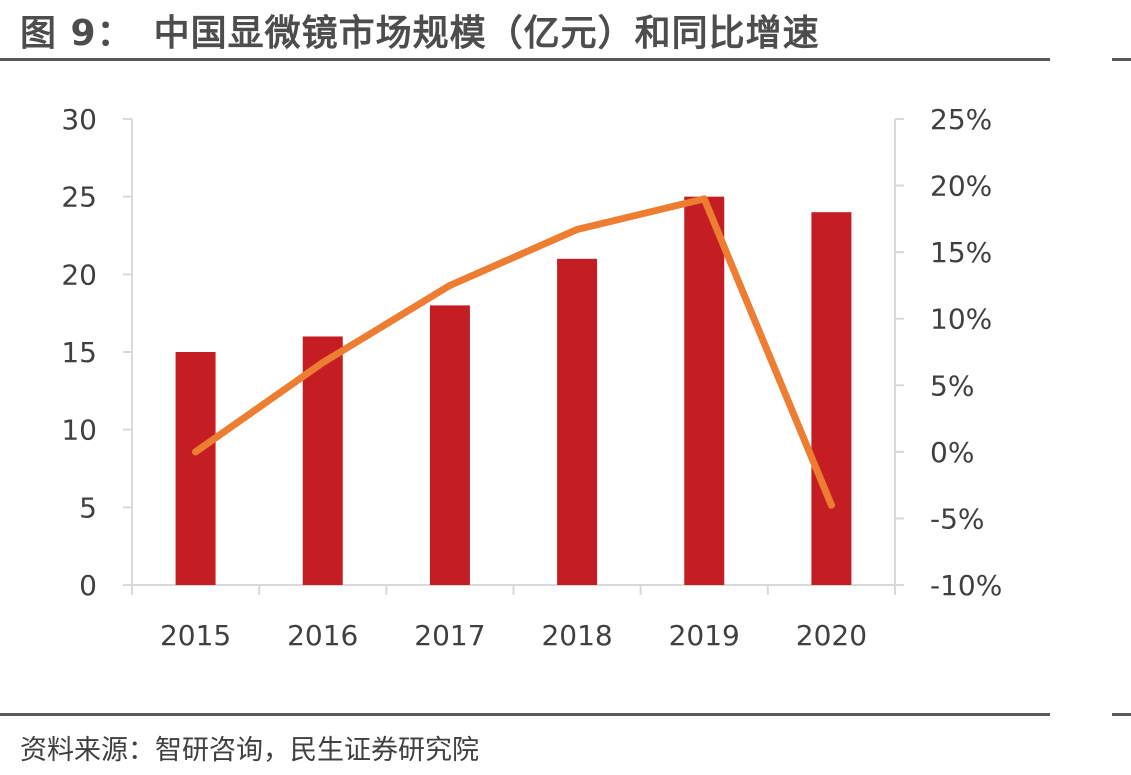 The height and width of the screenshot is (775, 1131). I want to click on y-tick-label: 5, so click(88, 507).